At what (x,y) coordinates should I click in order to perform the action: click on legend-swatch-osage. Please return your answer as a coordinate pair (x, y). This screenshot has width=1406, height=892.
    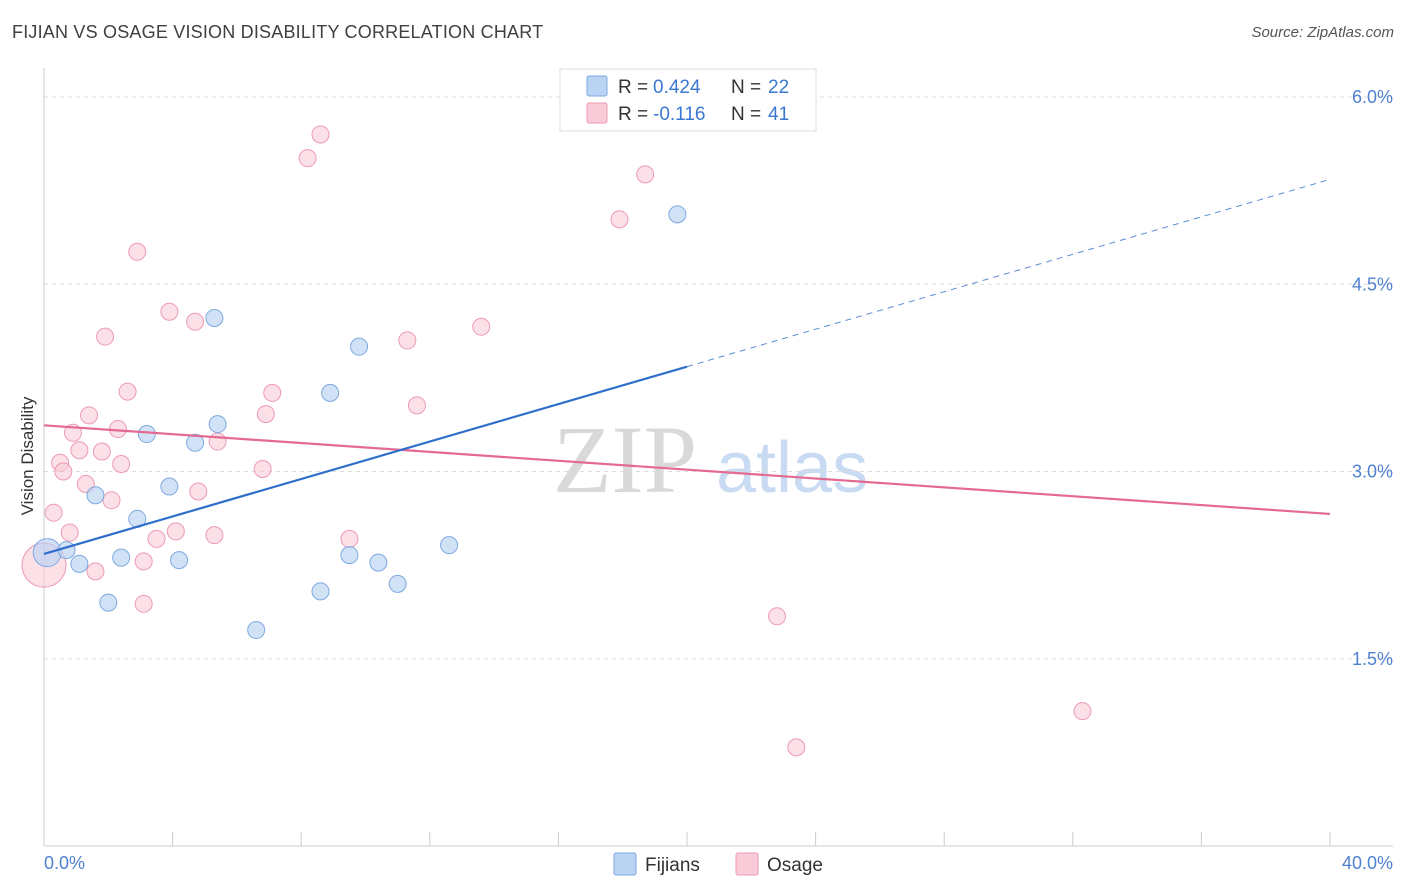
    Looking at the image, I should click on (597, 113).